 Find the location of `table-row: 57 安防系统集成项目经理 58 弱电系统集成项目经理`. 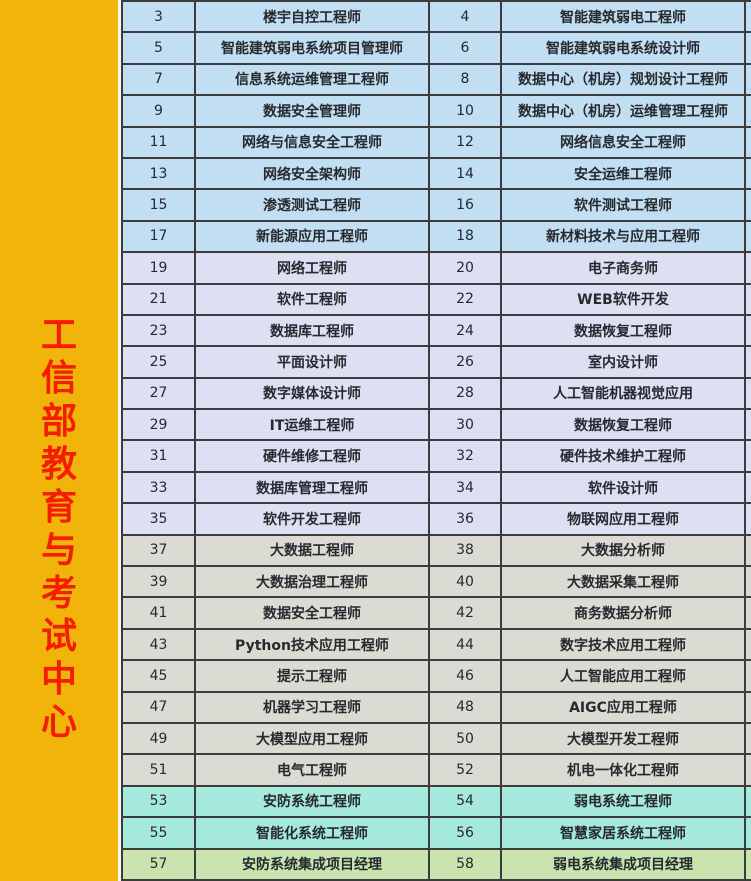

table-row: 57 安防系统集成项目经理 58 弱电系统集成项目经理 is located at coordinates (437, 865).